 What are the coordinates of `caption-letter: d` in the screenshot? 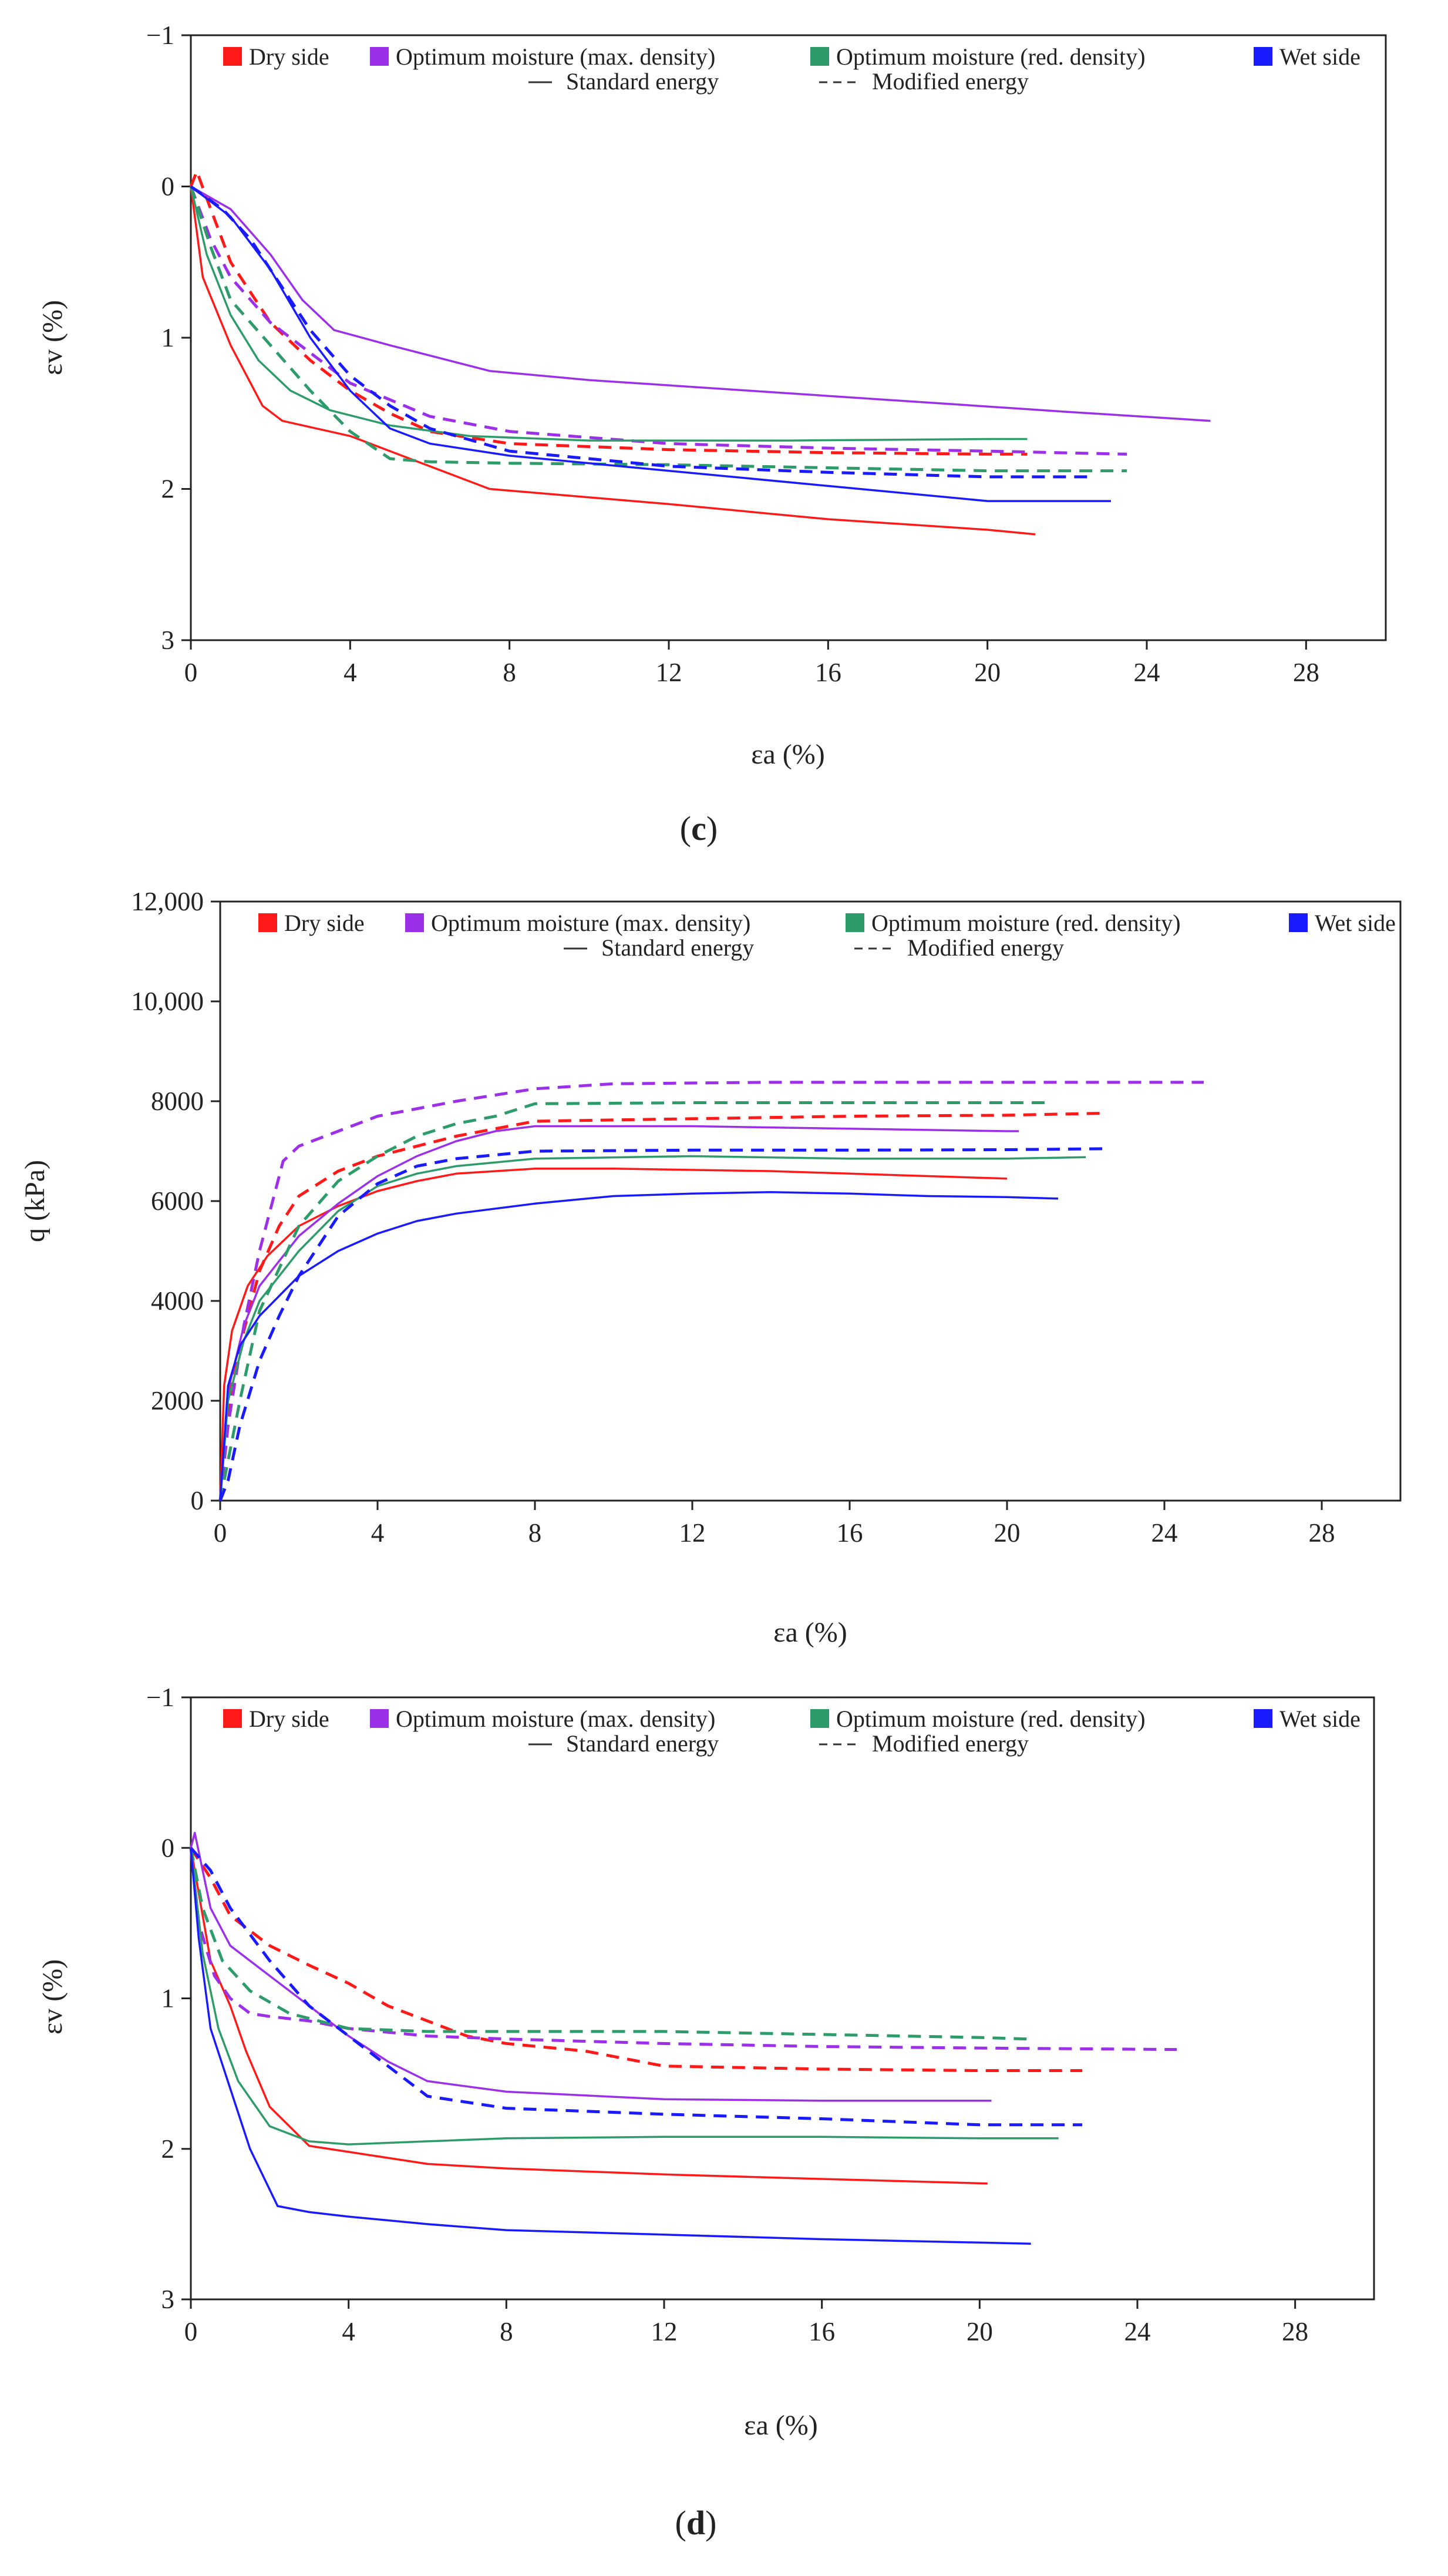 It's located at (695, 2523).